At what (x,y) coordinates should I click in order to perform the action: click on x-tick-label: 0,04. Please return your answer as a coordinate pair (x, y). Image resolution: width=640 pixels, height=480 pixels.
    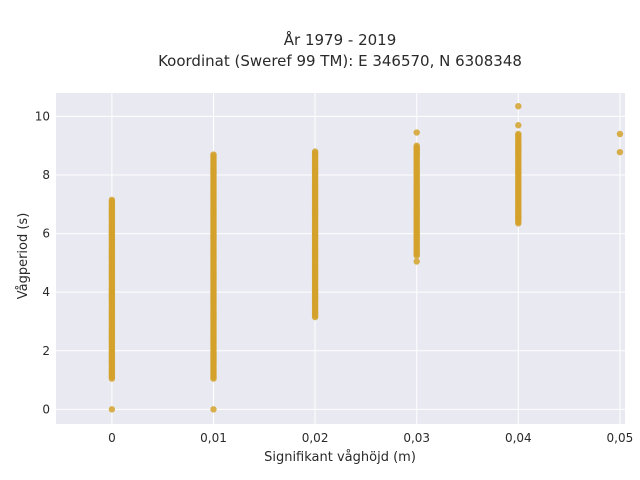
    Looking at the image, I should click on (518, 438).